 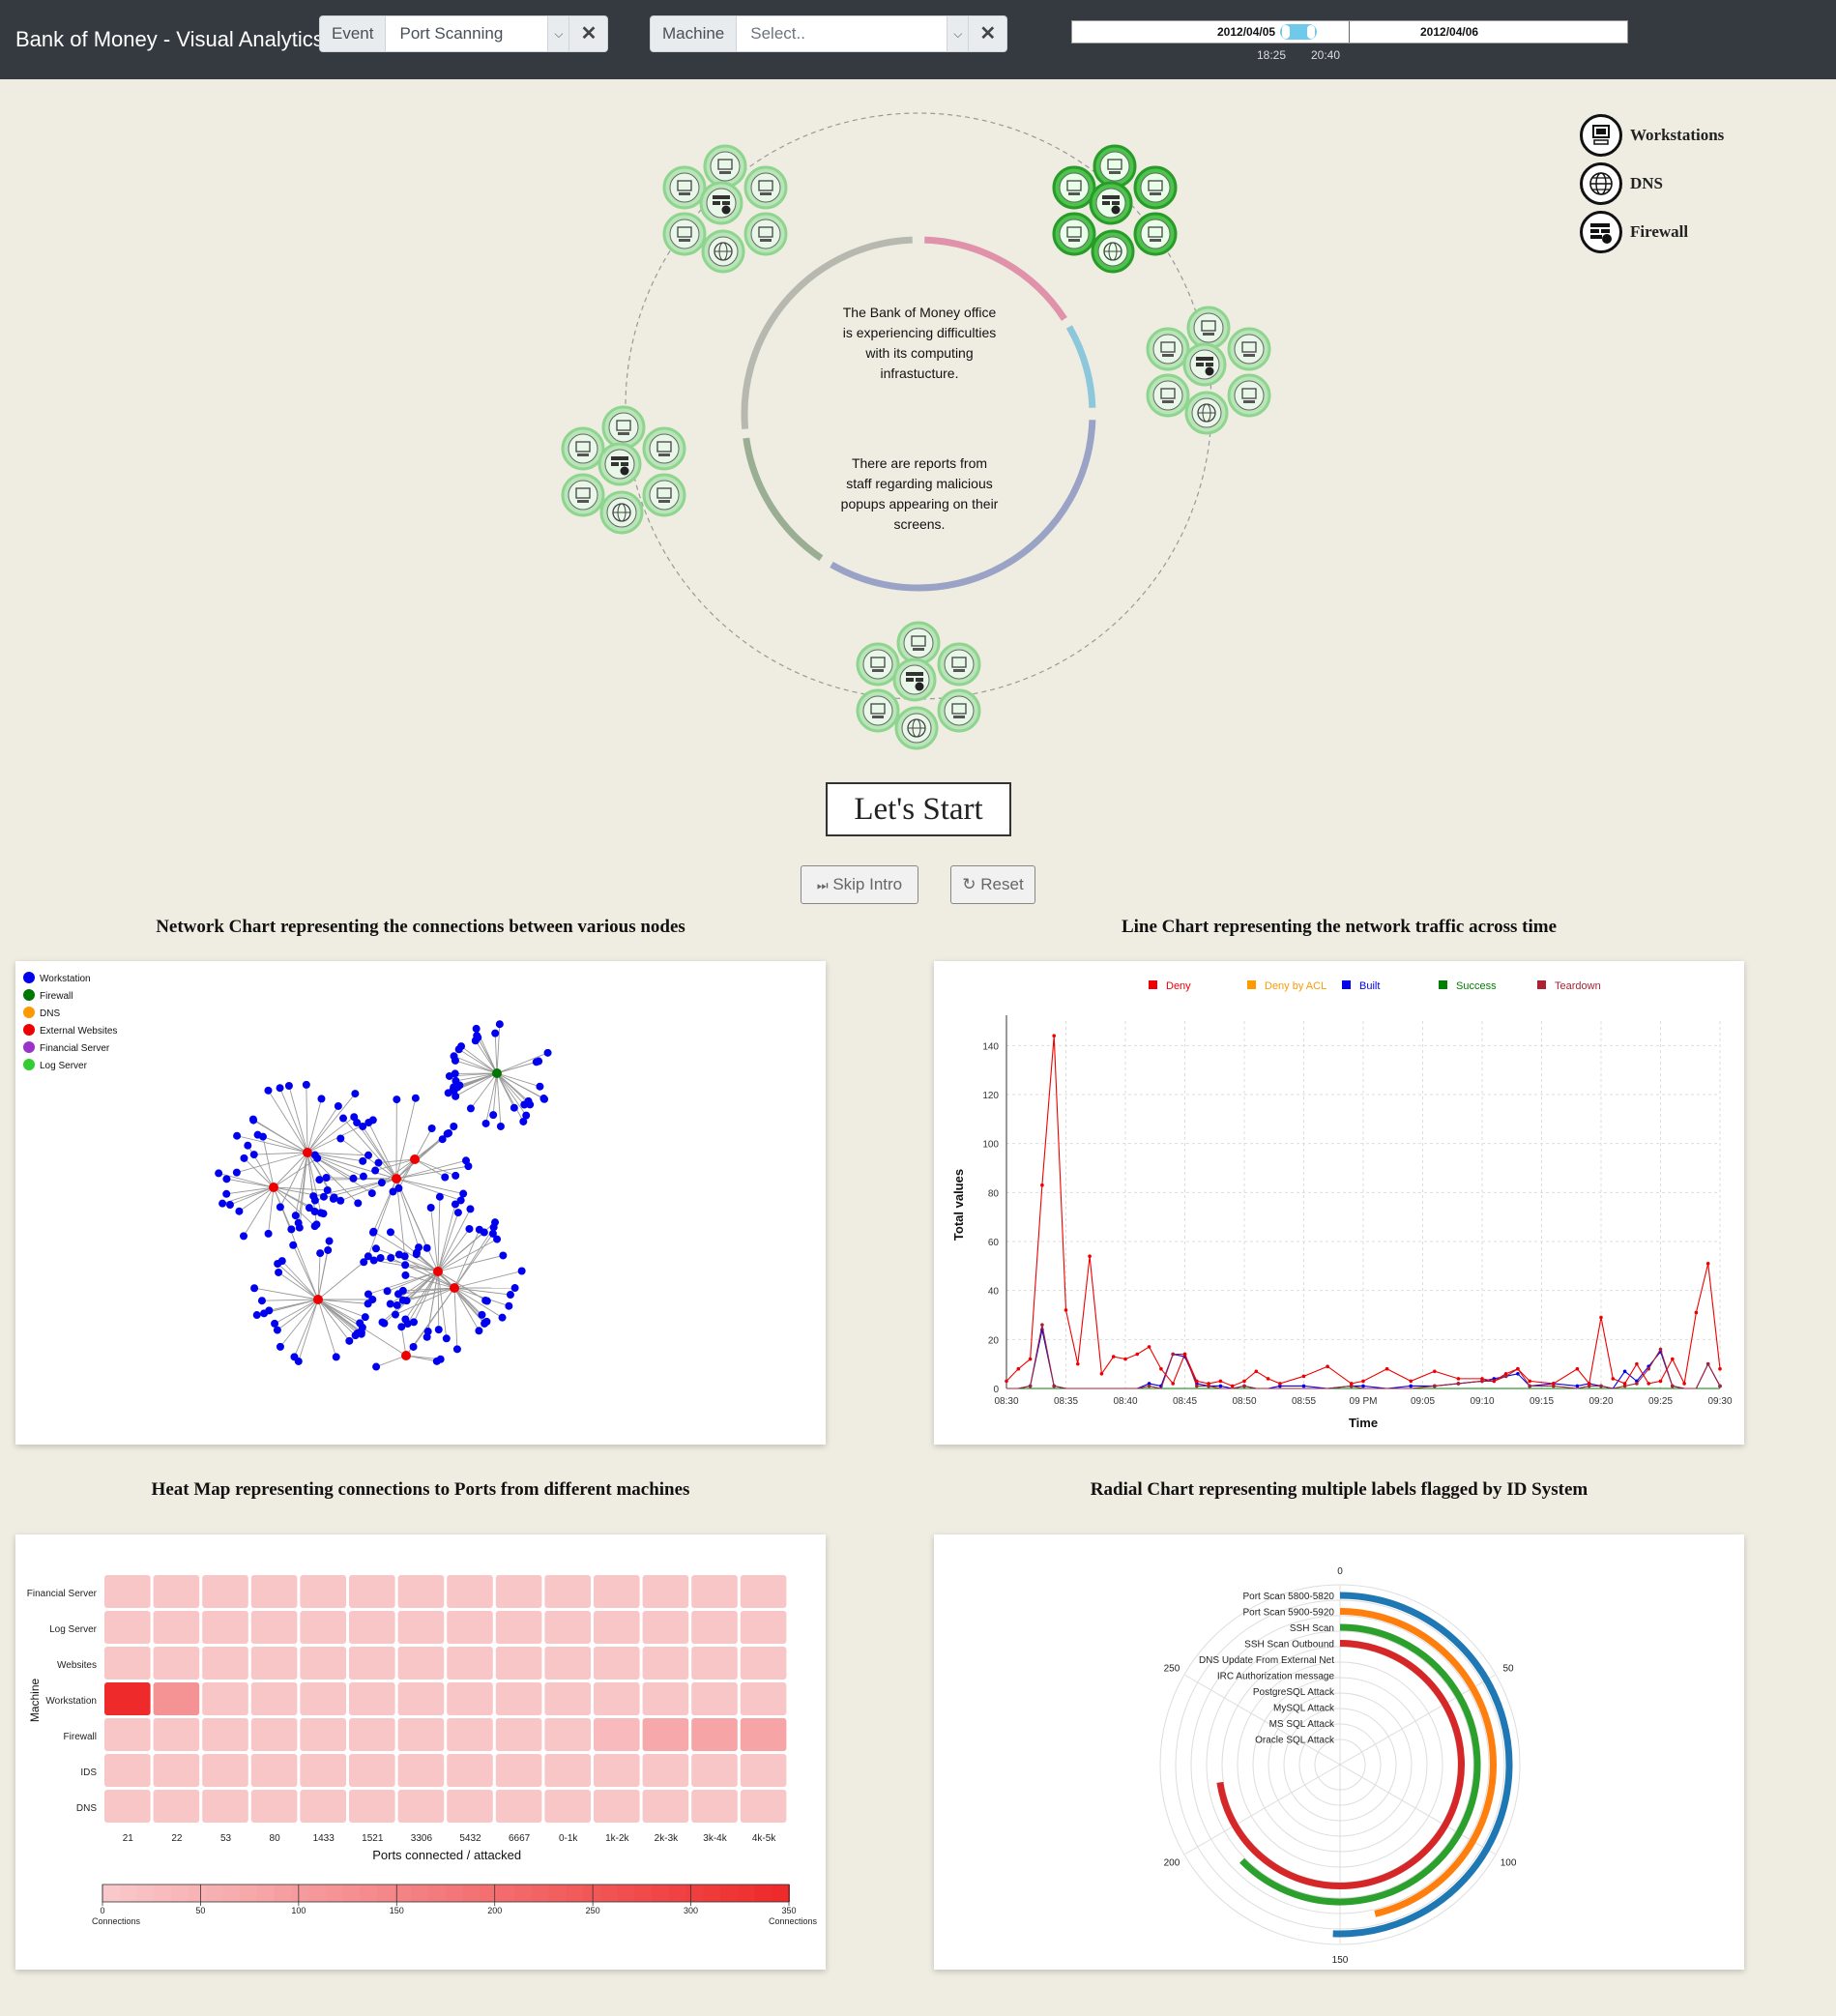 I want to click on chevron-down-icon: ⌵, so click(x=958, y=33).